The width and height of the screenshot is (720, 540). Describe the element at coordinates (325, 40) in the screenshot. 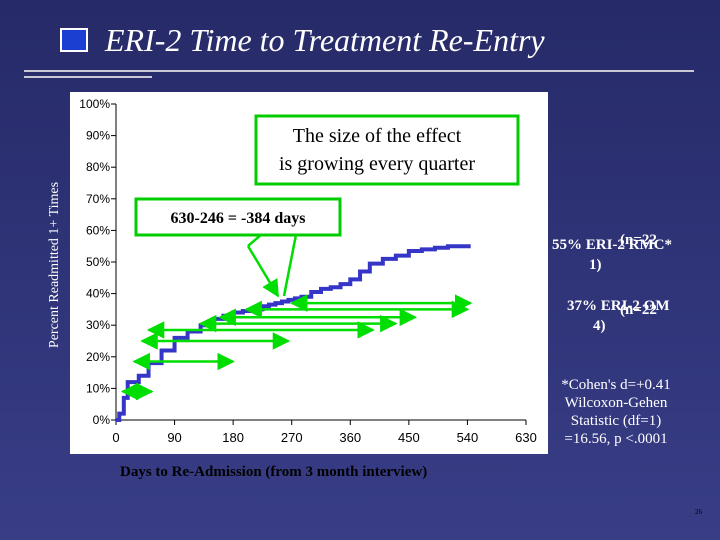

I see `slide-title: ERI-2 Time to Treatment Re-Entry` at that location.